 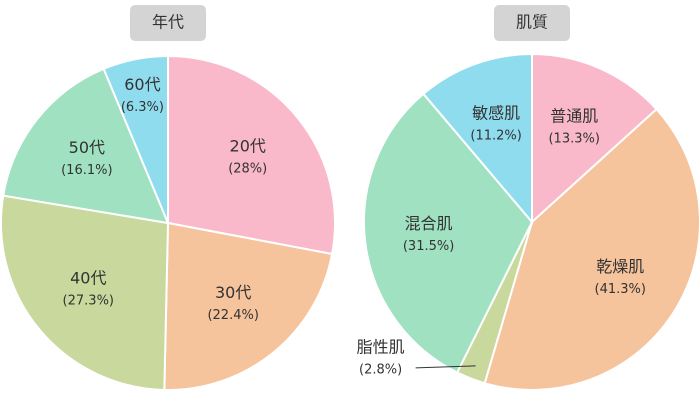 What do you see at coordinates (233, 292) in the screenshot?
I see `slice-label: 30代` at bounding box center [233, 292].